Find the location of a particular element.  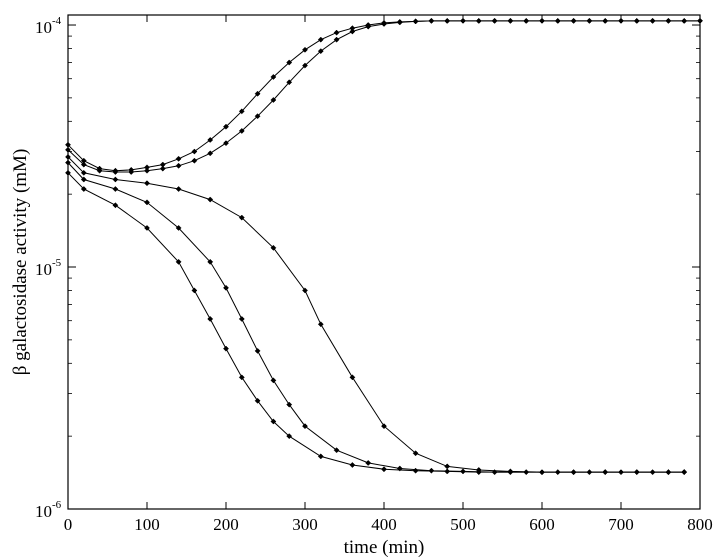

x-tick-label: 700 is located at coordinates (621, 524).